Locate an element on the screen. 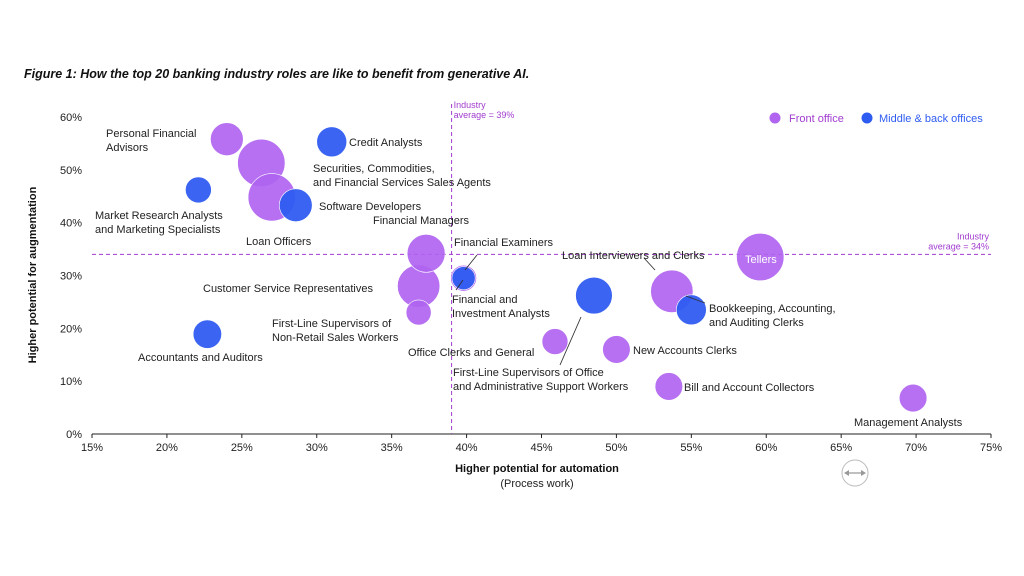 The height and width of the screenshot is (576, 1024). bubble-new-accounts-clerks is located at coordinates (616, 349).